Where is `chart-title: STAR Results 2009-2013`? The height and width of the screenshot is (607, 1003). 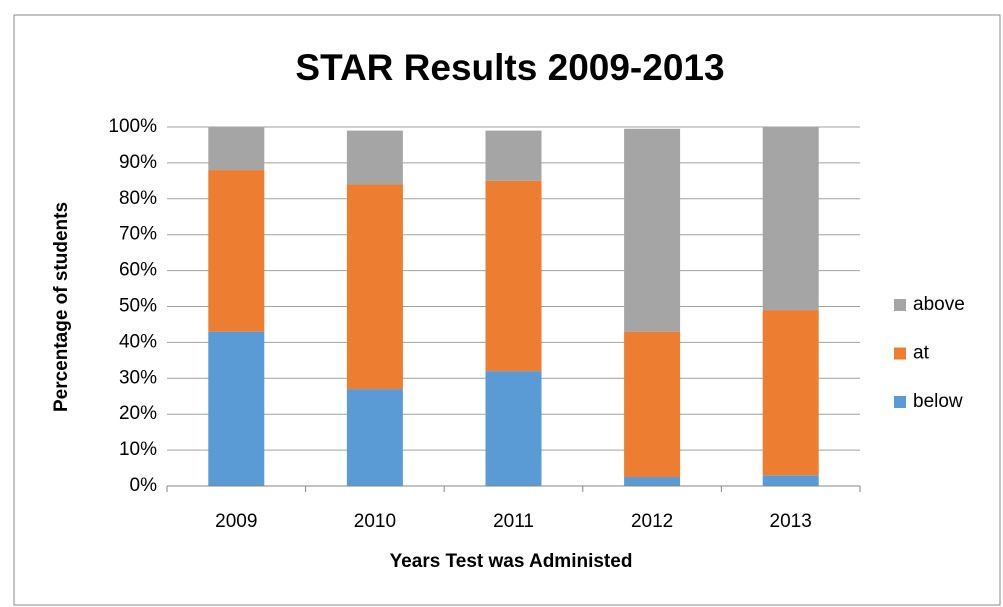
chart-title: STAR Results 2009-2013 is located at coordinates (509, 67).